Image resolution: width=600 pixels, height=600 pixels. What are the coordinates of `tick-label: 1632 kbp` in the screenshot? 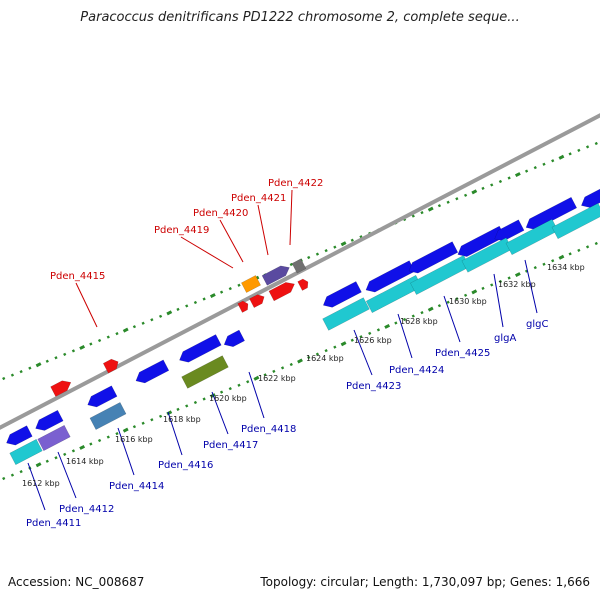 It's located at (517, 284).